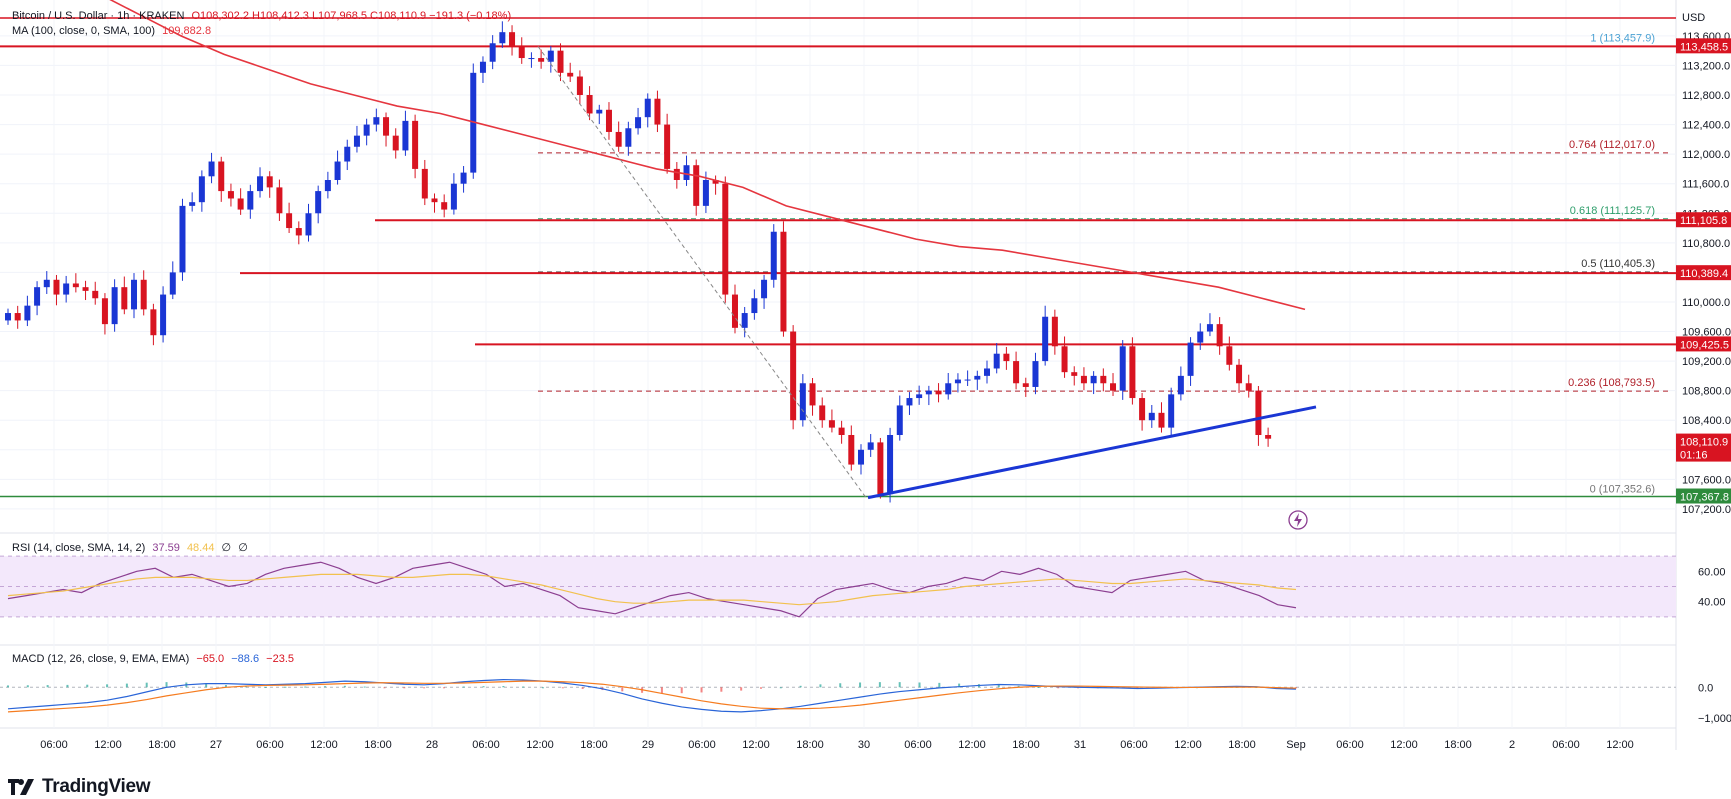 This screenshot has height=799, width=1731. What do you see at coordinates (1704, 498) in the screenshot?
I see `price-label-text: 107,367.8` at bounding box center [1704, 498].